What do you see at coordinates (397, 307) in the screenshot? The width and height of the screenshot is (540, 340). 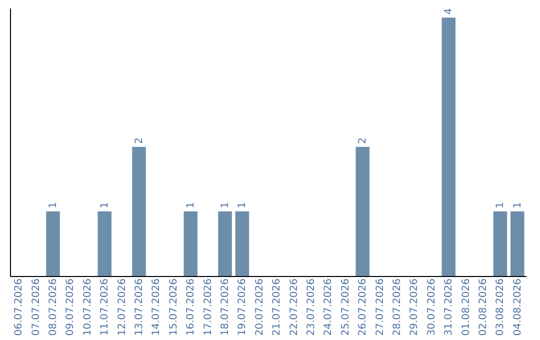 I see `x-tick-label: 28.07.2026` at bounding box center [397, 307].